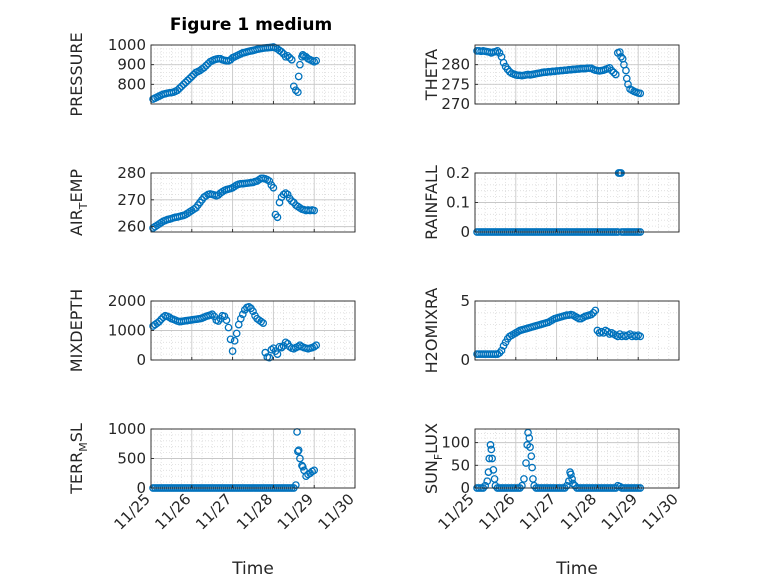 The height and width of the screenshot is (583, 778). I want to click on y-axis-label: AIRTEMP, so click(78, 202).